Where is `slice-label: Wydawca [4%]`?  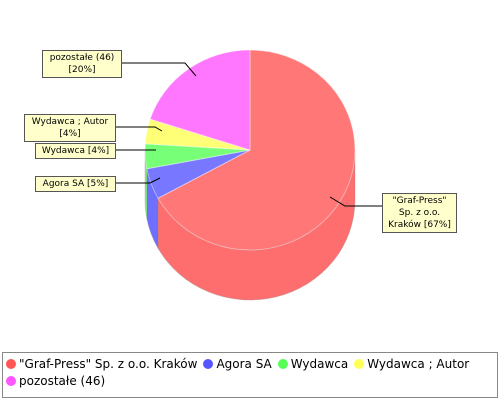 slice-label: Wydawca [4%] is located at coordinates (75, 151).